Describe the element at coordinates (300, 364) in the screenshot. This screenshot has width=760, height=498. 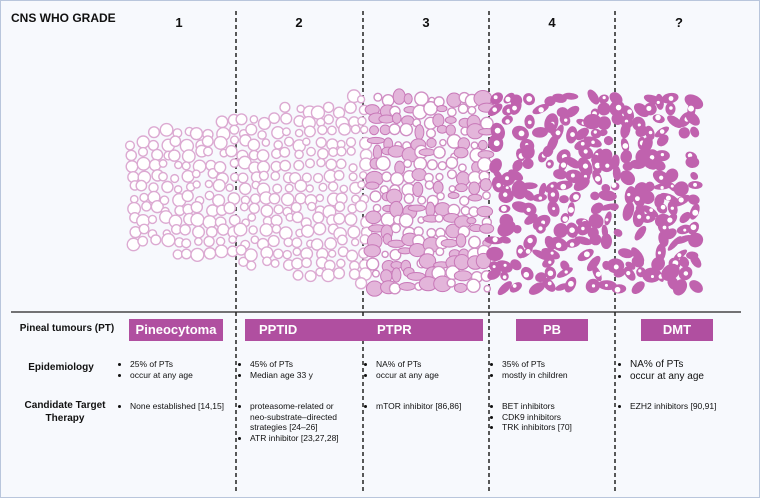
I see `bullet-item: 45% of PTs` at that location.